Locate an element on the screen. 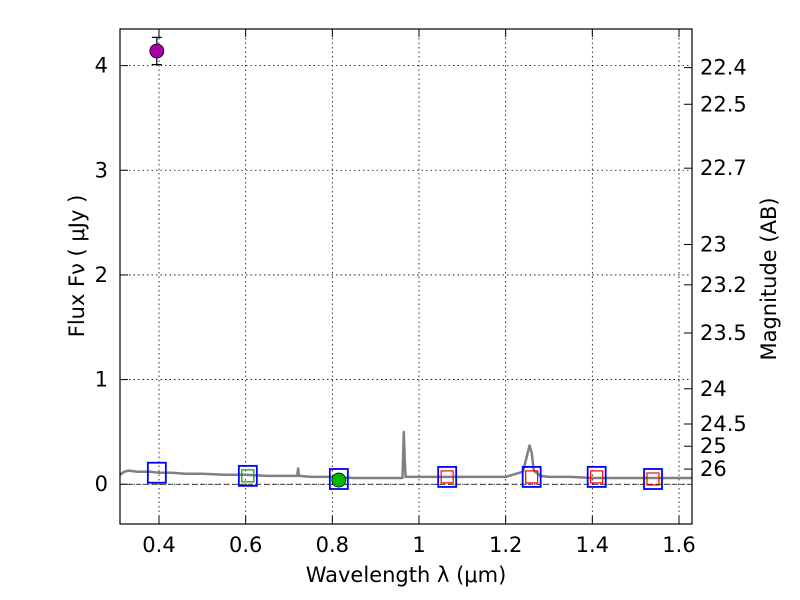 The image size is (800, 600). y2-tick-label: 23.5 is located at coordinates (723, 333).